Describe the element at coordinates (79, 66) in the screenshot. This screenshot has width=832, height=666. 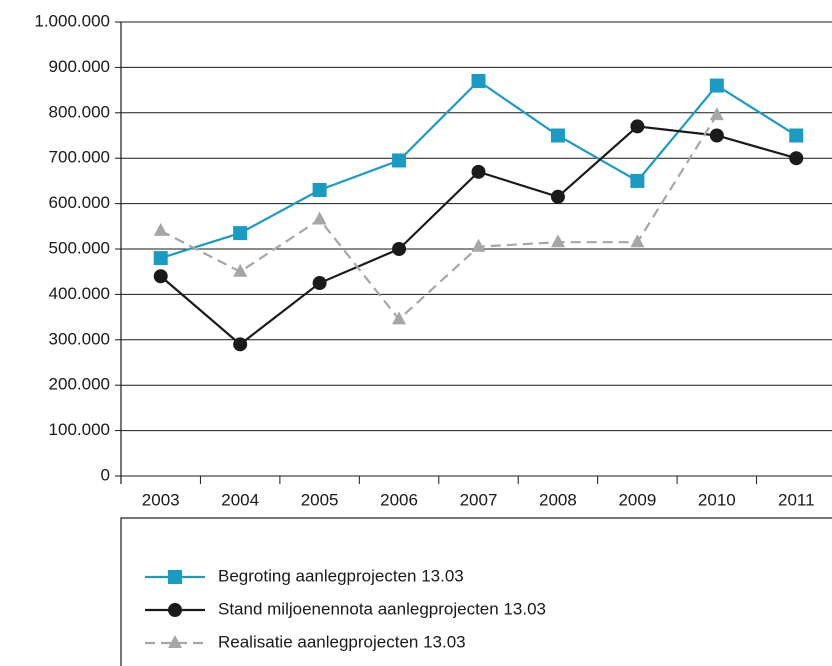
I see `y-tick-label: 900.000` at that location.